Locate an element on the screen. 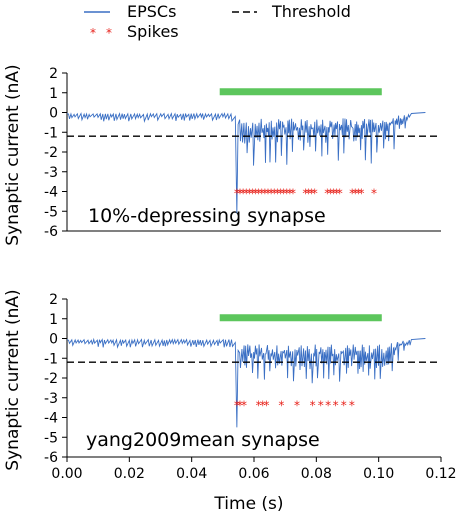 The height and width of the screenshot is (522, 459). panel-bottom-xtick-label: 0.10 is located at coordinates (378, 474).